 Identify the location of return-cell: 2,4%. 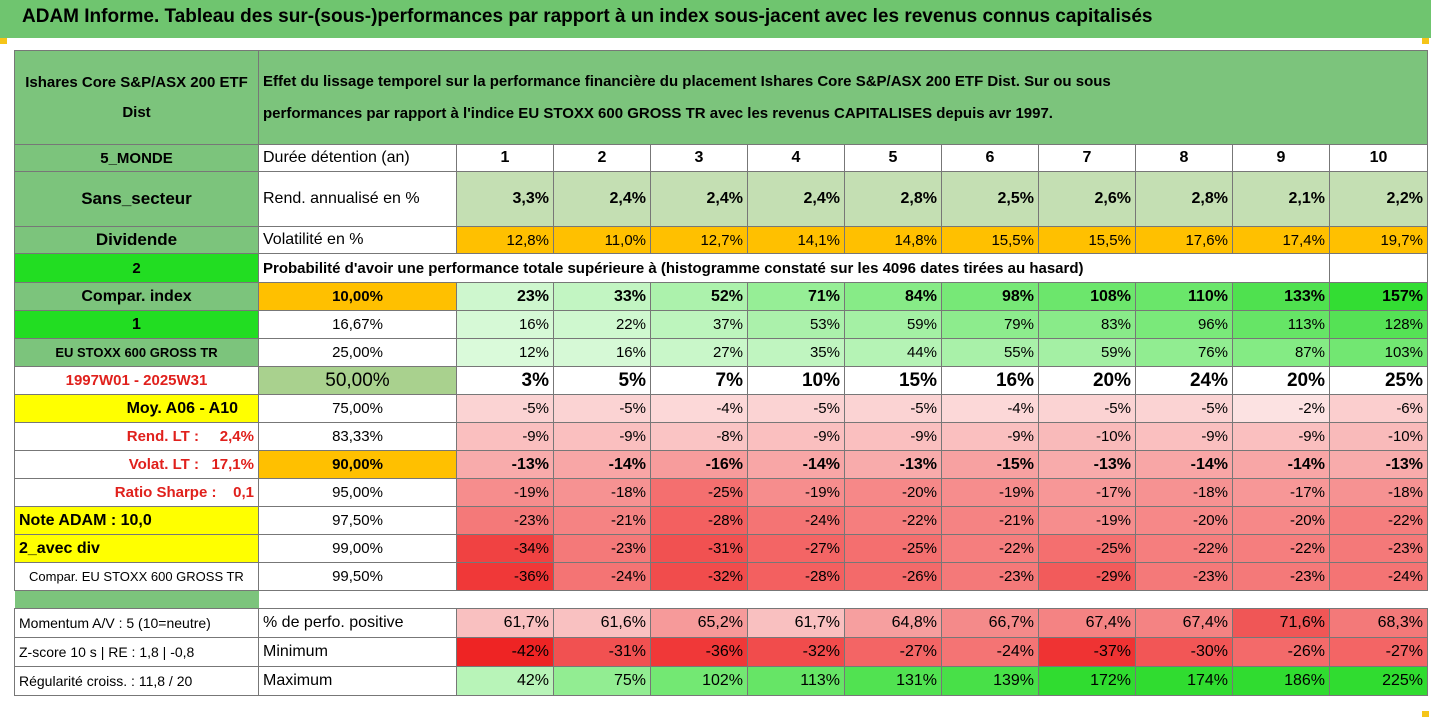
(796, 199).